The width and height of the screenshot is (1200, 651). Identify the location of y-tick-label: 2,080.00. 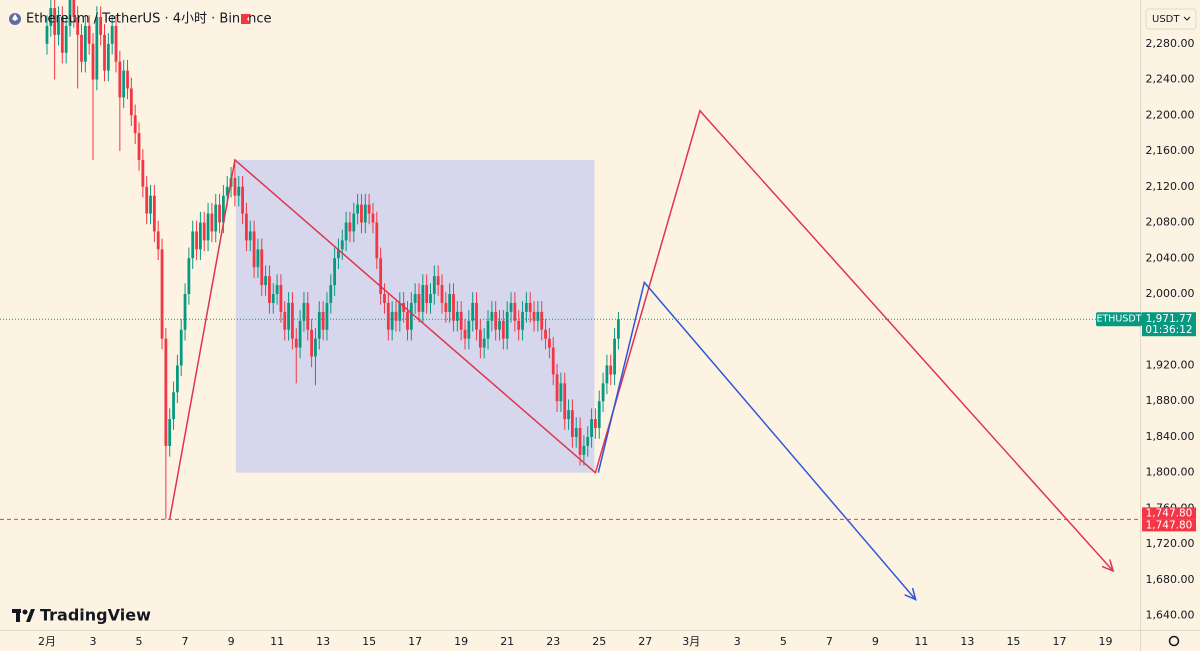
(1170, 222).